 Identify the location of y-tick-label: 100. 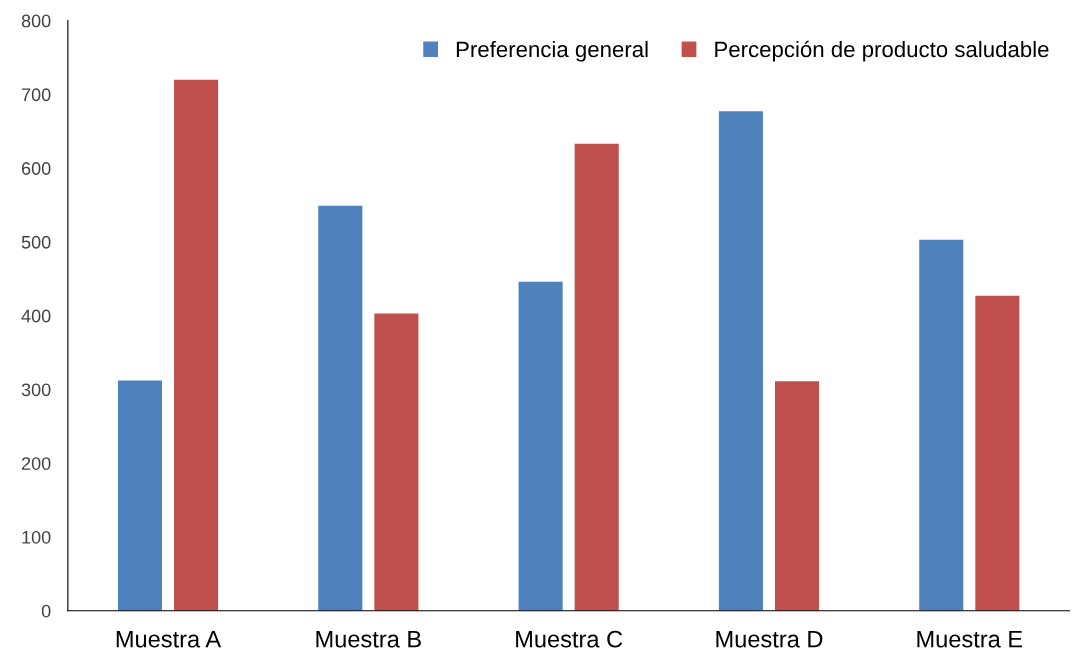
(36, 537).